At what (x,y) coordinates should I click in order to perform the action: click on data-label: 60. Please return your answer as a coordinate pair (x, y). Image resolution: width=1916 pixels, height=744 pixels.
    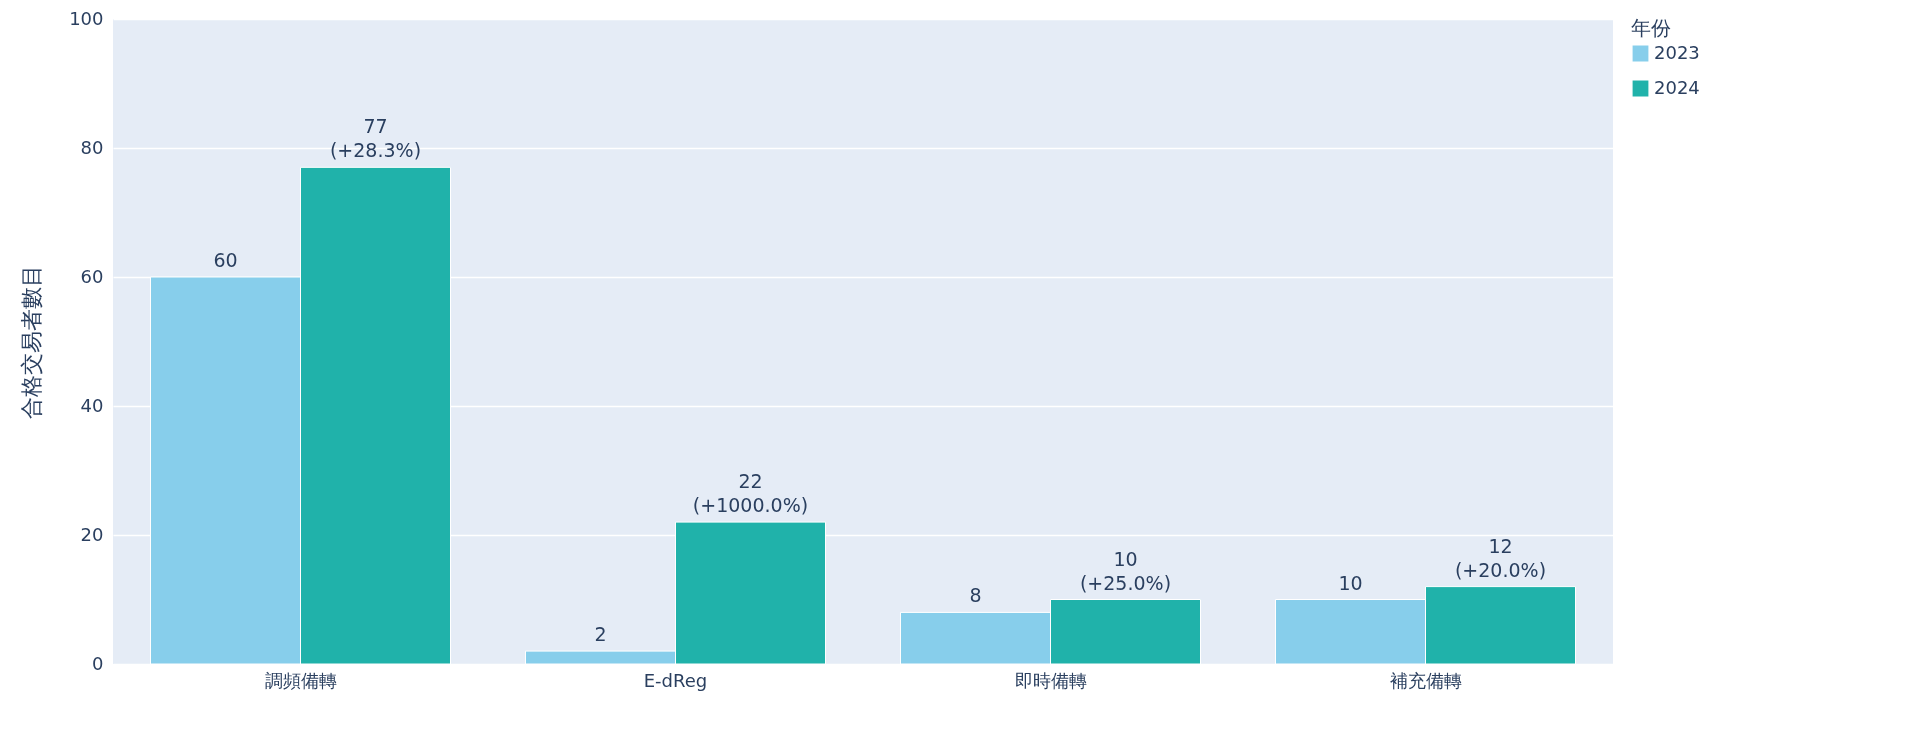
    Looking at the image, I should click on (225, 260).